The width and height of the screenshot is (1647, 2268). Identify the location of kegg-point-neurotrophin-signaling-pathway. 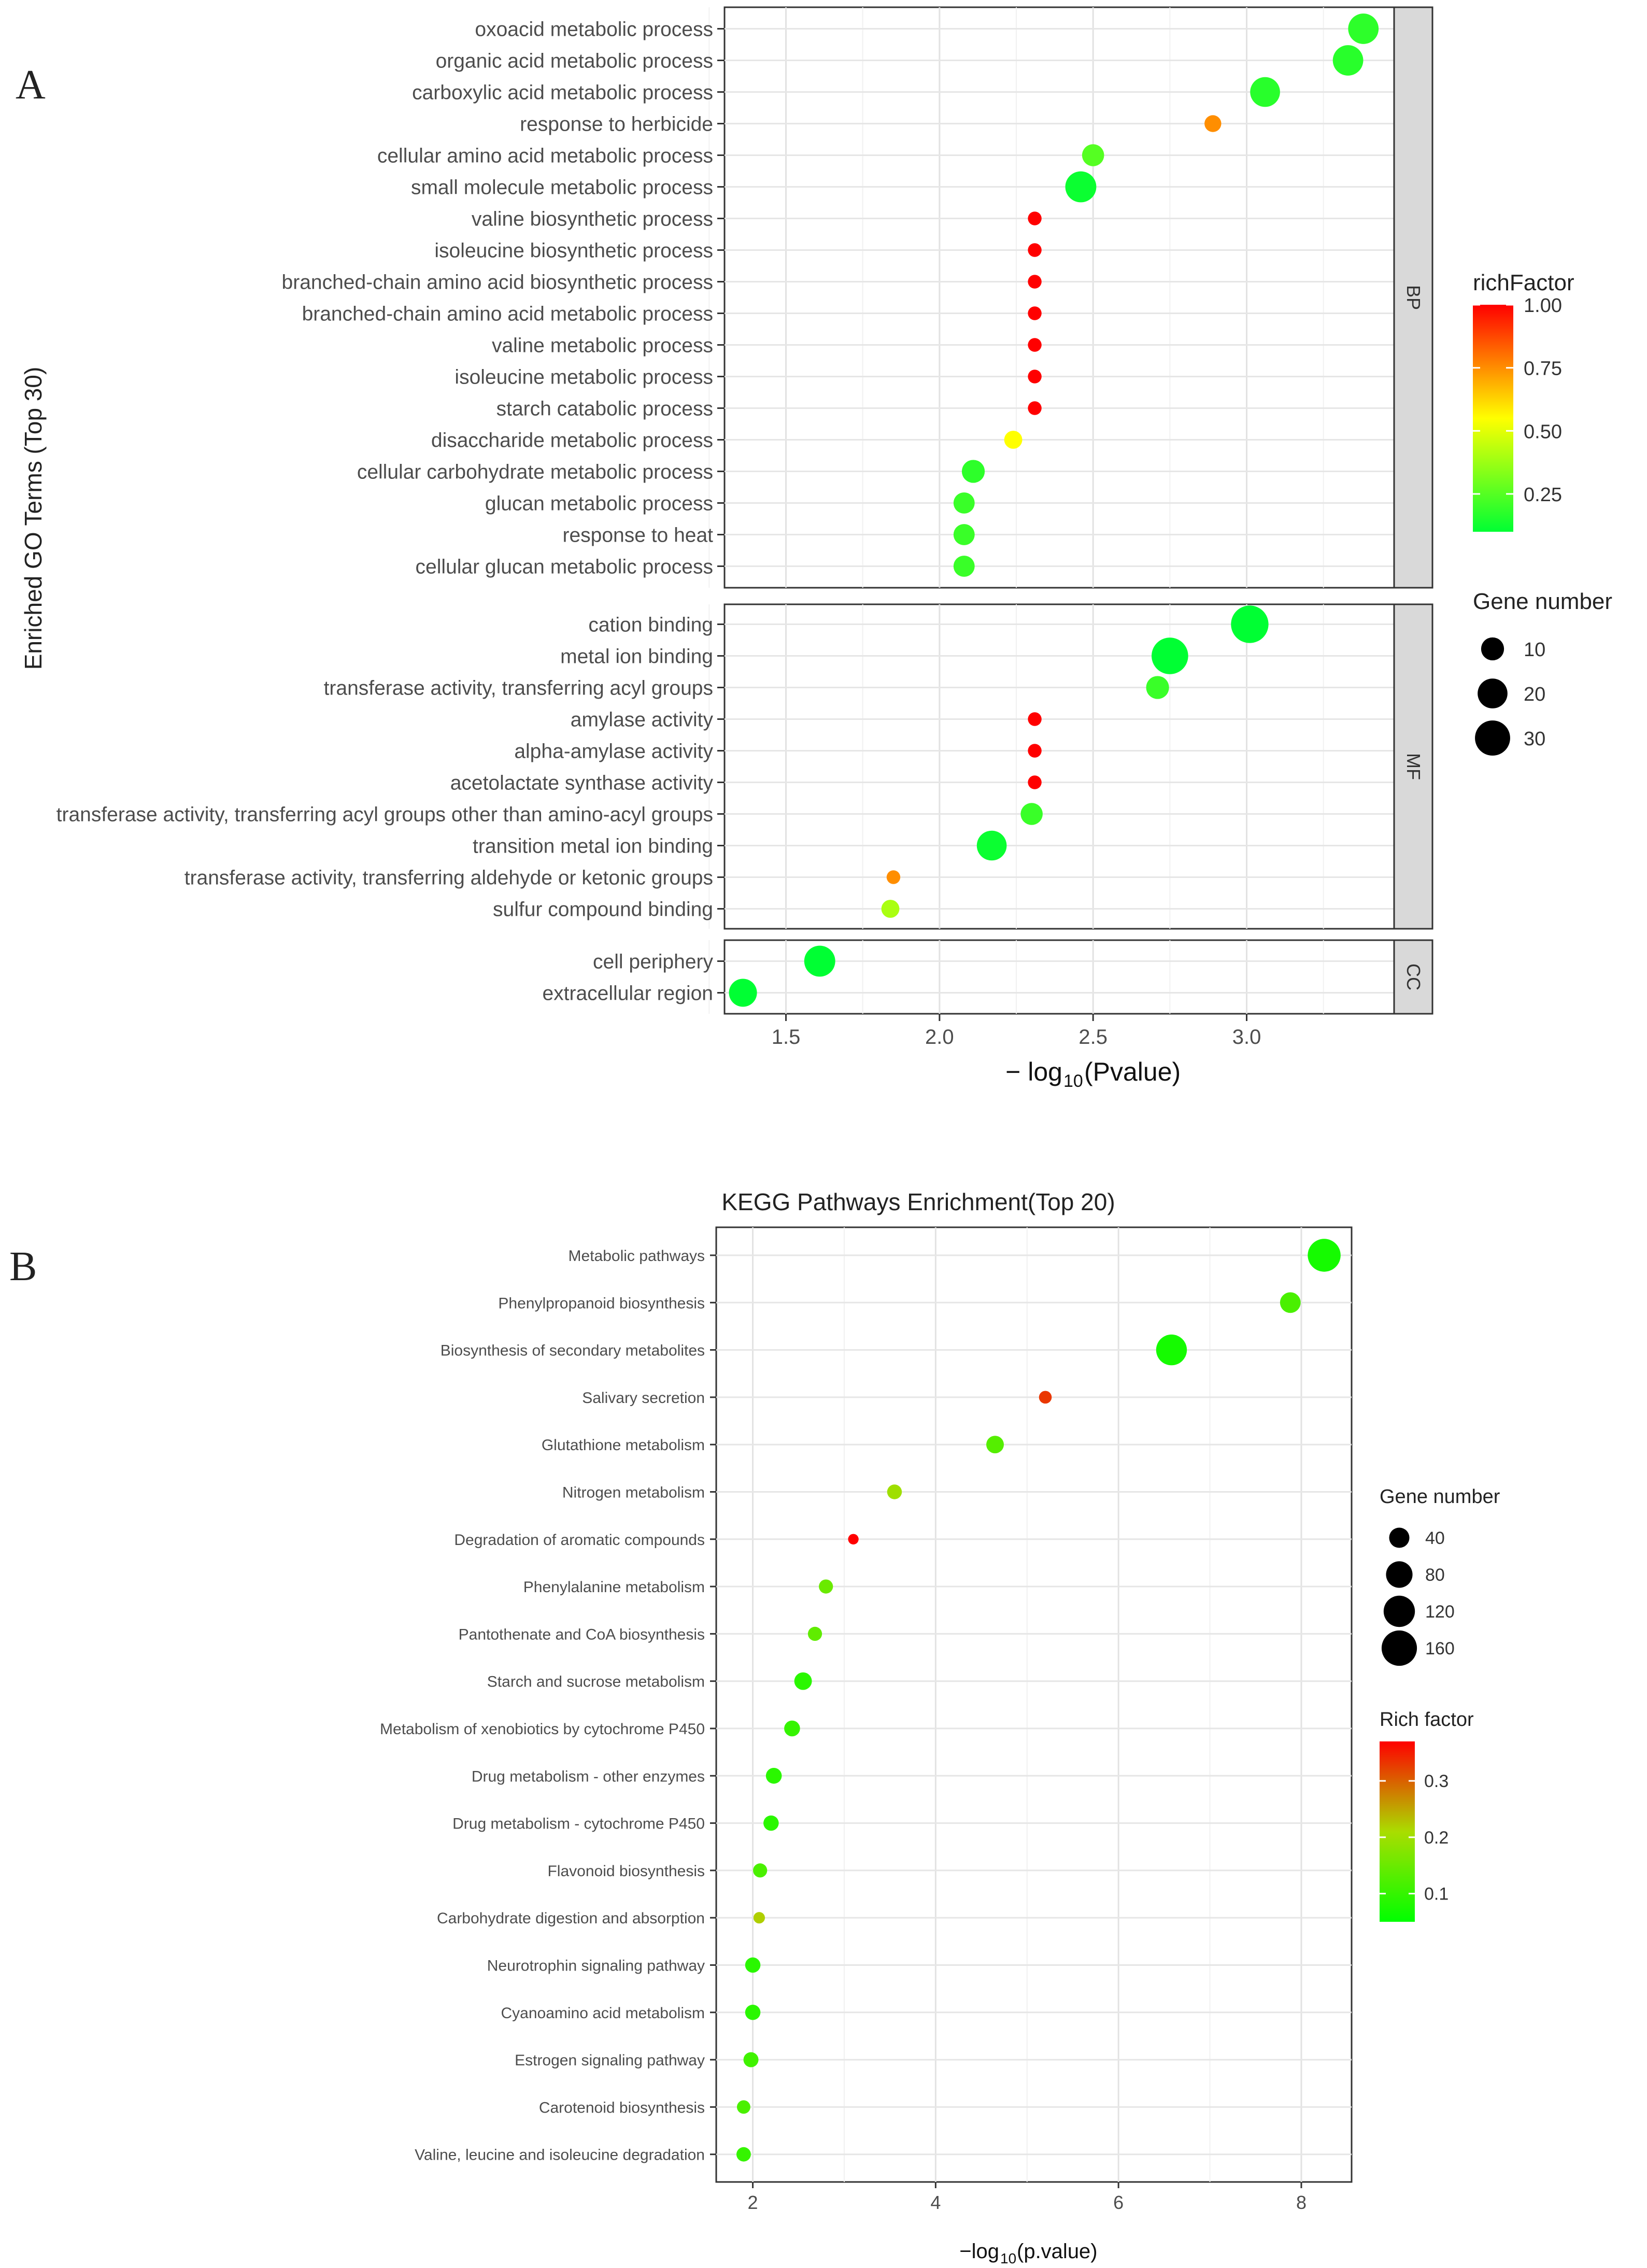
(753, 1965).